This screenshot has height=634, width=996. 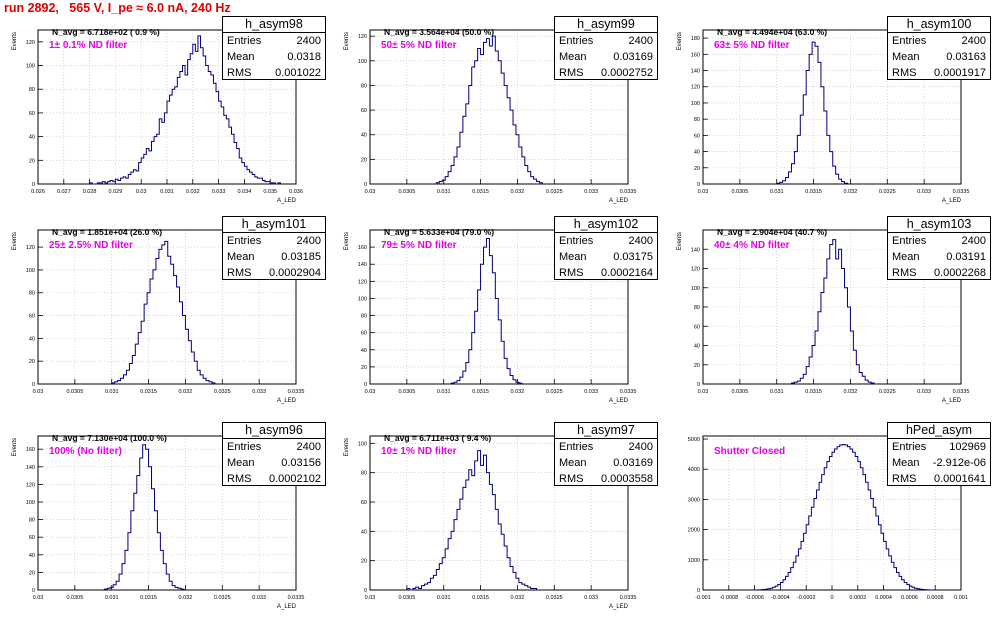 What do you see at coordinates (960, 273) in the screenshot?
I see `stats-value: 0.0002268` at bounding box center [960, 273].